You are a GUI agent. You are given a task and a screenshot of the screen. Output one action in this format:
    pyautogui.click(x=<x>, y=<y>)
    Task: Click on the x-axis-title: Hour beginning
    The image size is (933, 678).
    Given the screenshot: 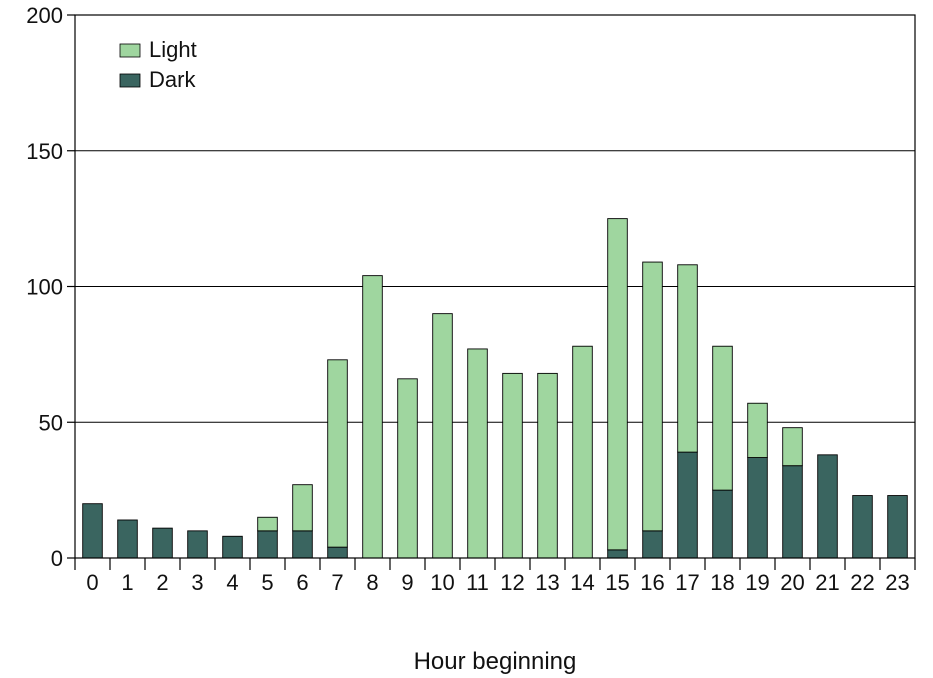 What is the action you would take?
    pyautogui.click(x=495, y=661)
    